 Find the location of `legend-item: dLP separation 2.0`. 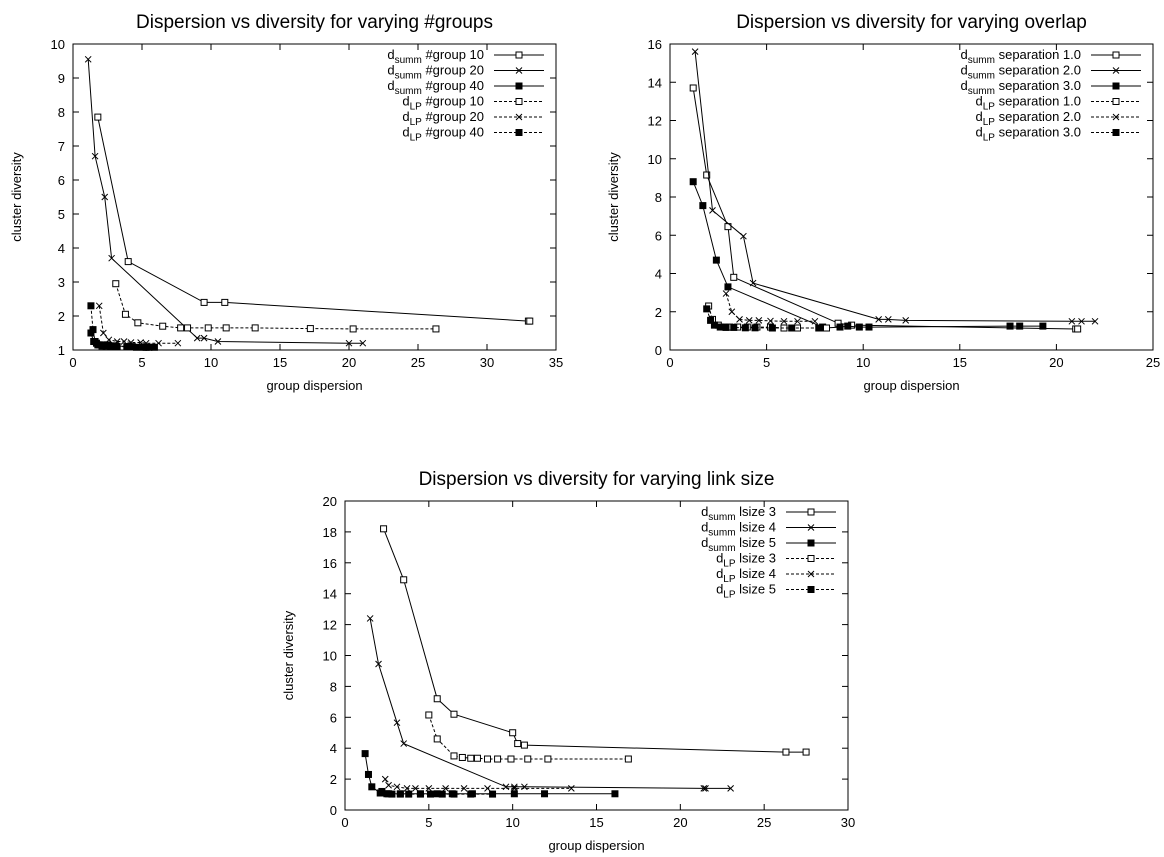

legend-item: dLP separation 2.0 is located at coordinates (1058, 118).